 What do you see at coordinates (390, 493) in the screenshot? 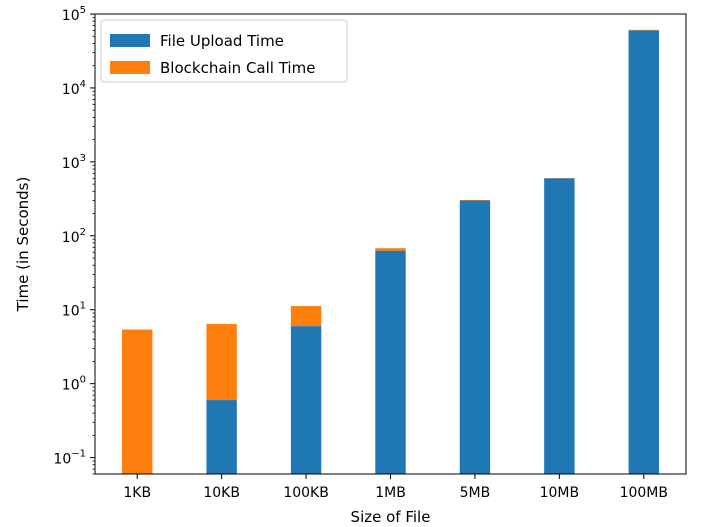
I see `x-tick-label: 1MB` at bounding box center [390, 493].